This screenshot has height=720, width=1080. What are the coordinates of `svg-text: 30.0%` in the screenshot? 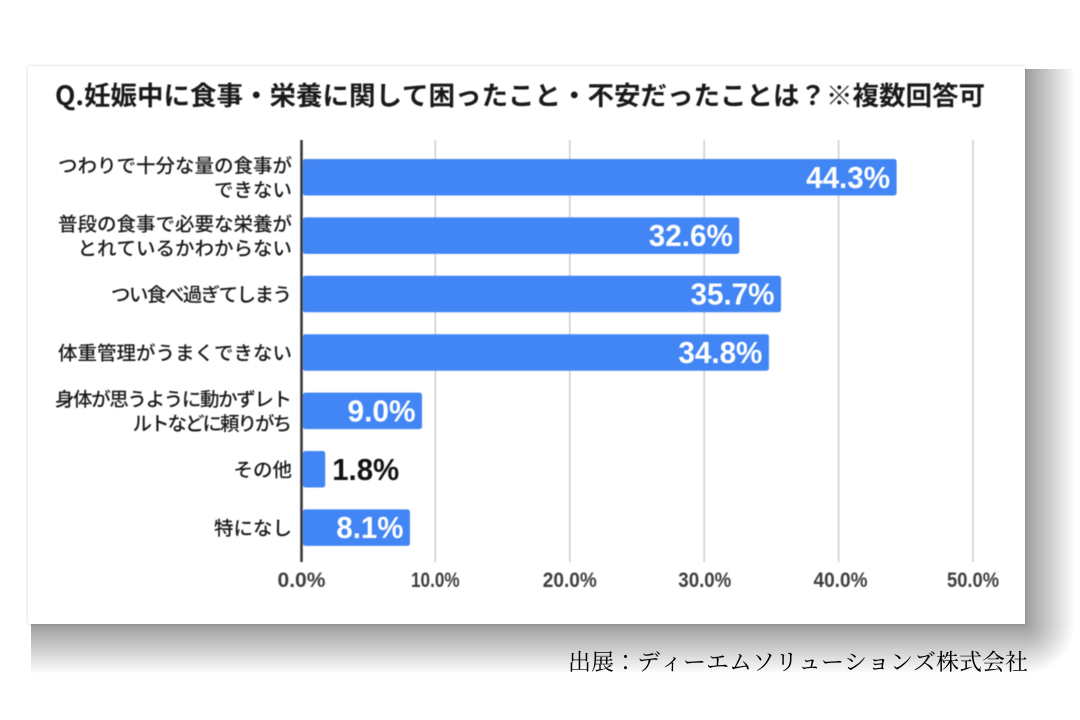 It's located at (704, 580).